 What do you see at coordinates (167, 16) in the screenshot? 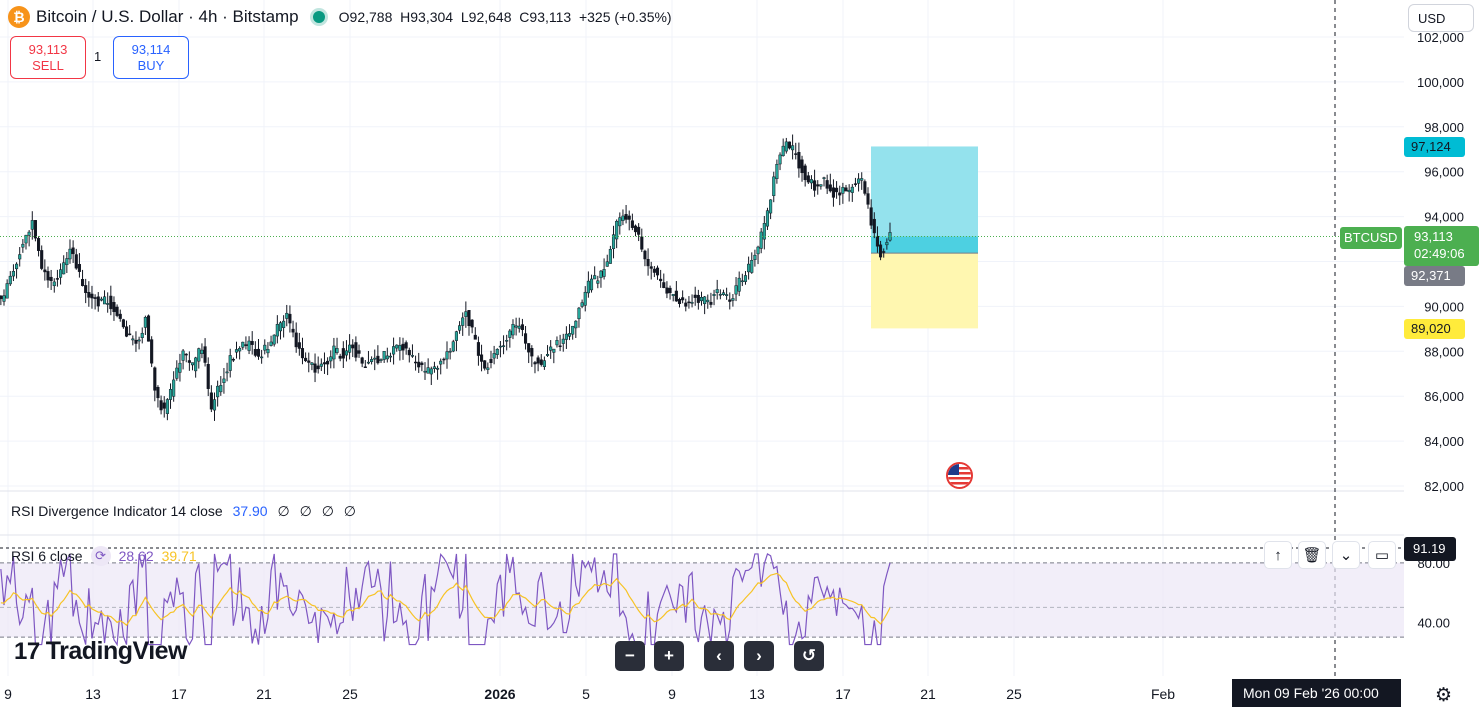
I see `symbol-title: Bitcoin / U.S. Dollar · 4h · Bitstamp` at bounding box center [167, 16].